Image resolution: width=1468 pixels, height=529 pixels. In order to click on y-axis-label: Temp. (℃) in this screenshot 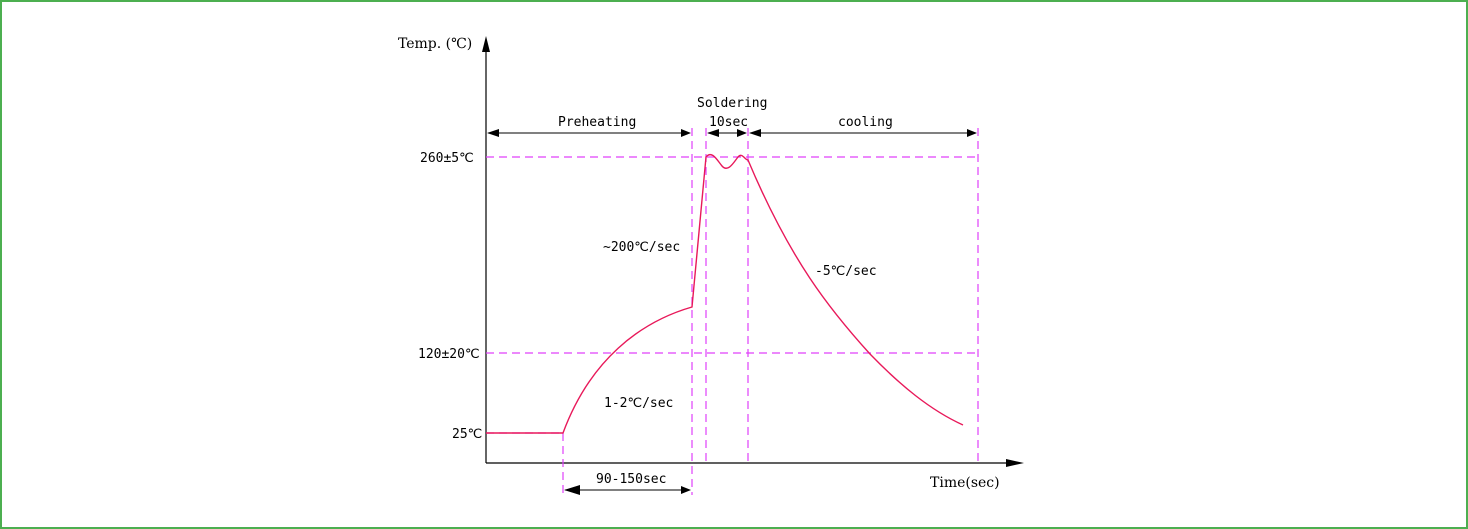, I will do `click(435, 44)`.